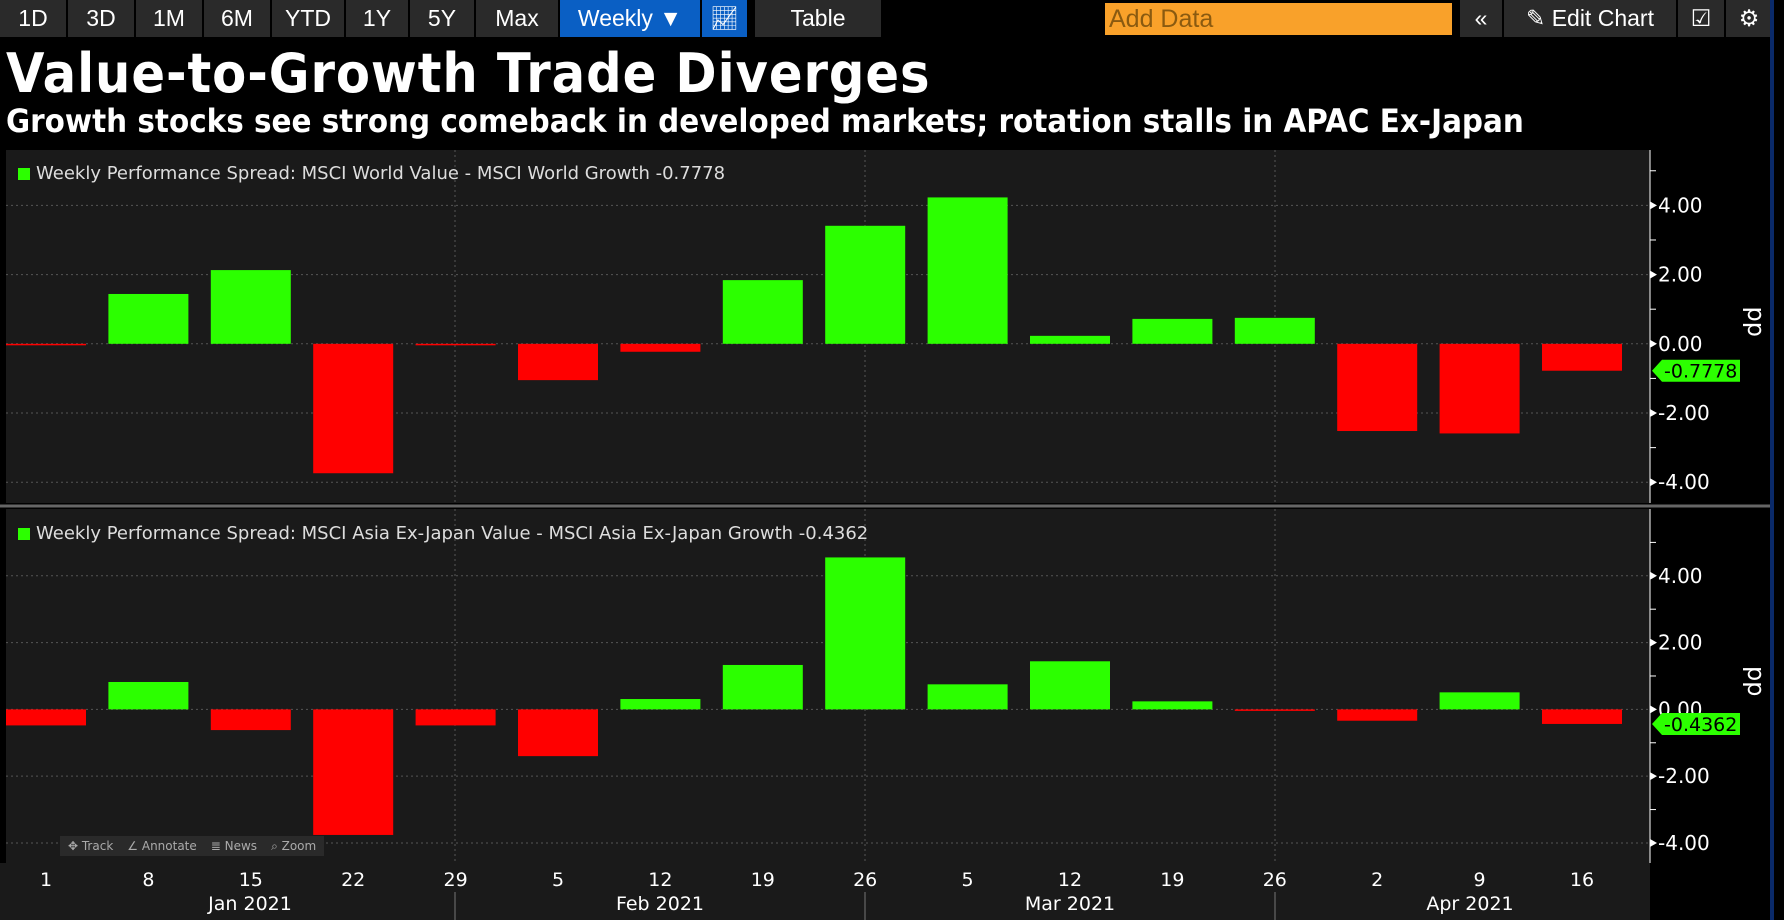 This screenshot has height=920, width=1784. Describe the element at coordinates (456, 880) in the screenshot. I see `x-tick-label: 29` at that location.